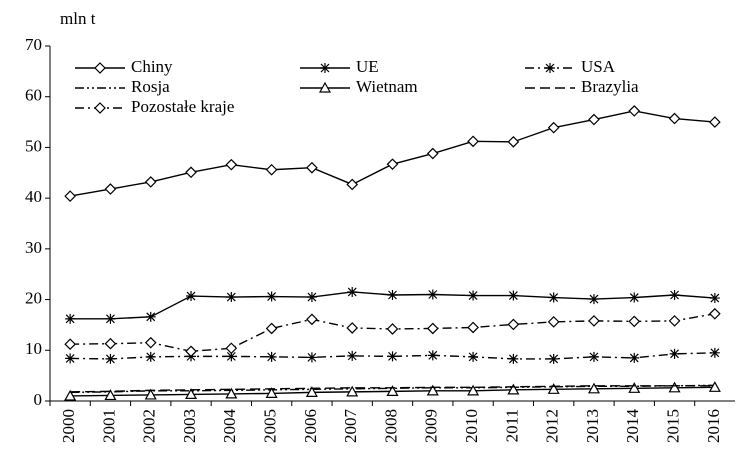 The image size is (738, 458). I want to click on x-tick-label: 2016, so click(713, 426).